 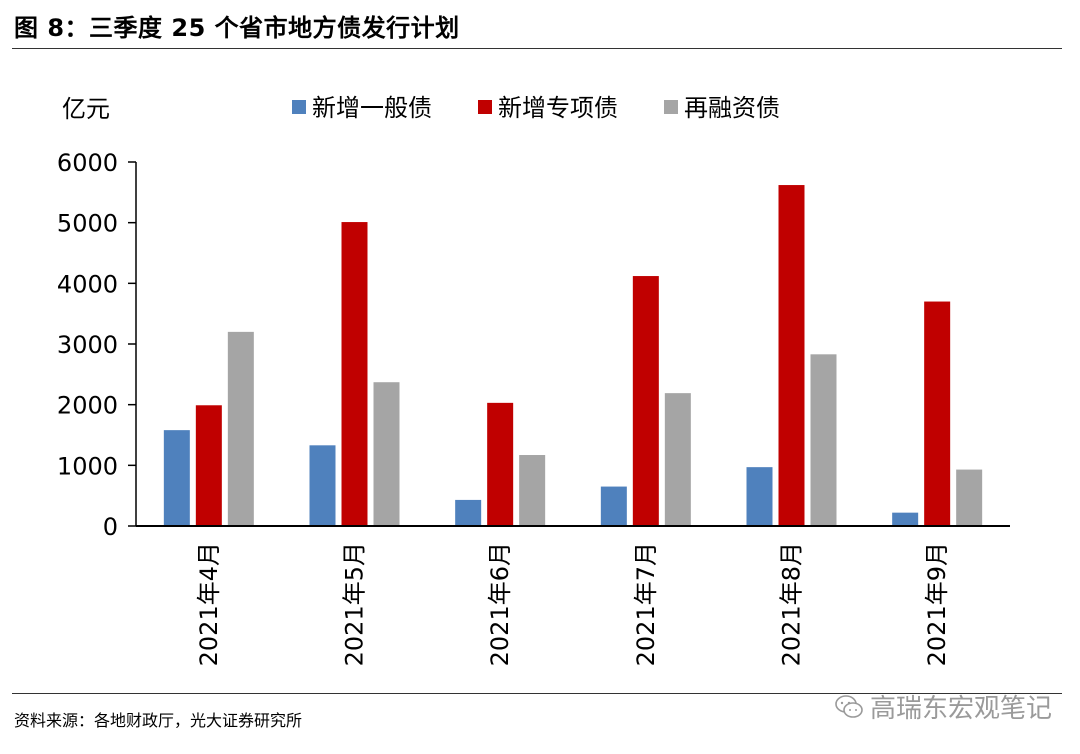 What do you see at coordinates (732, 108) in the screenshot?
I see `legend-label: 再融资债` at bounding box center [732, 108].